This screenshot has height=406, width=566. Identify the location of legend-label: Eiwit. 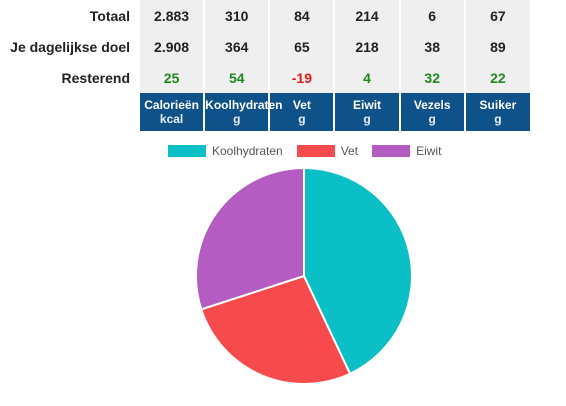
(429, 151).